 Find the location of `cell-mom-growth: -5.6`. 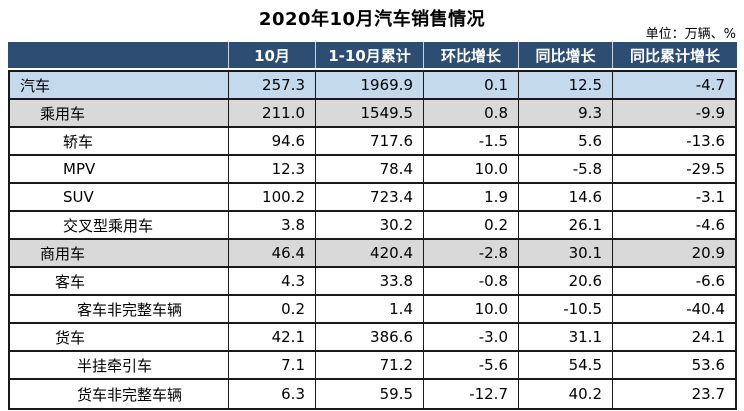

cell-mom-growth: -5.6 is located at coordinates (470, 365).